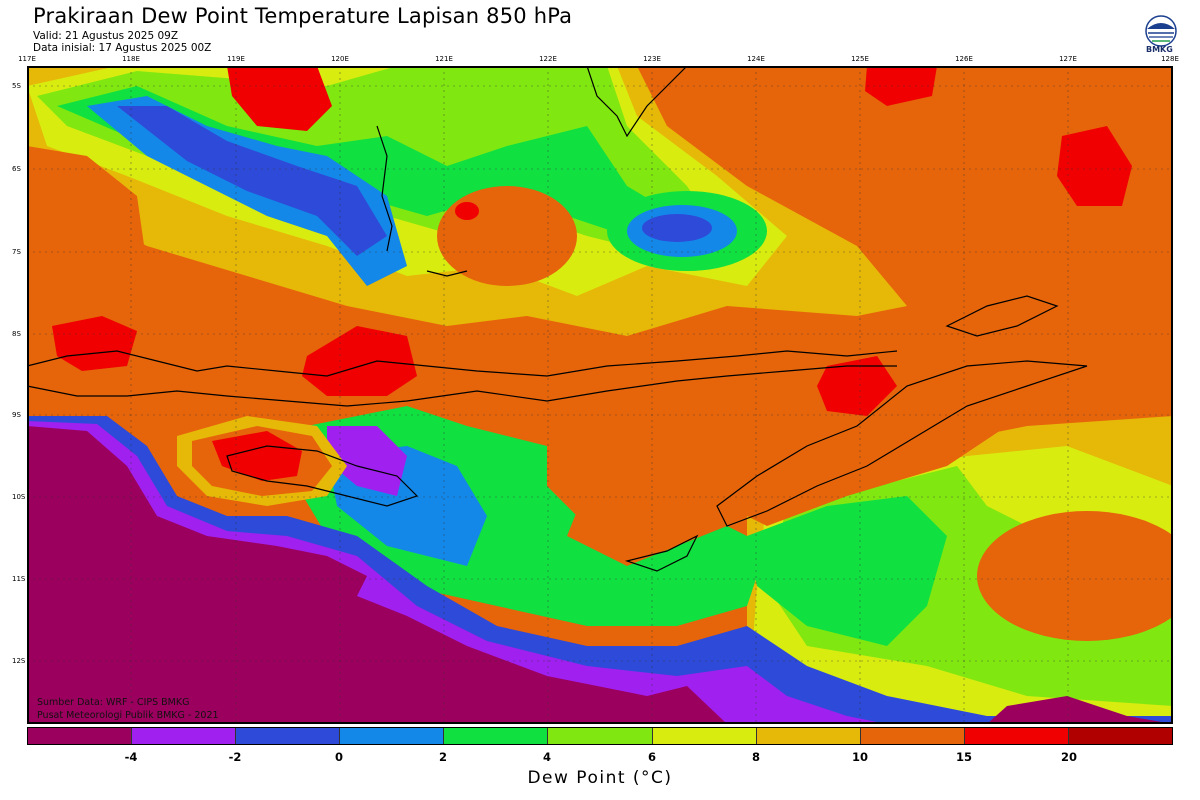  Describe the element at coordinates (637, 102) in the screenshot. I see `coast-buton` at that location.